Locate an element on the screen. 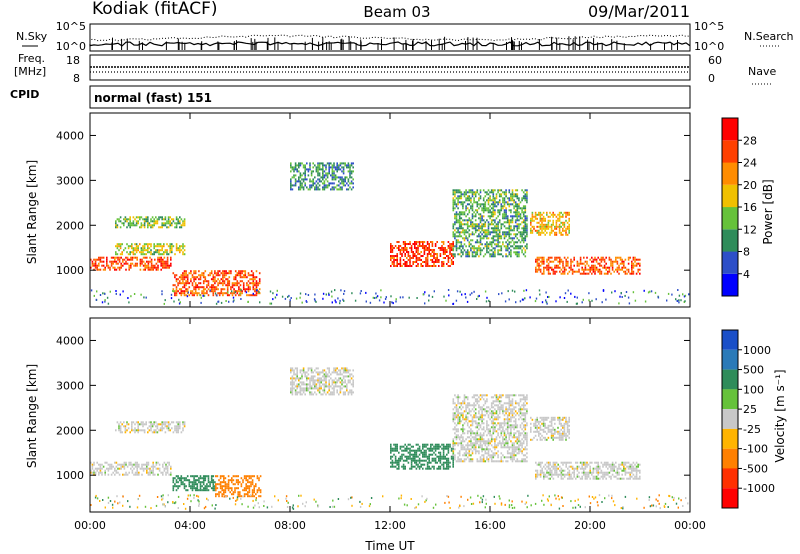 The image size is (800, 554). colorbar-tick-1: 1000 is located at coordinates (757, 350).